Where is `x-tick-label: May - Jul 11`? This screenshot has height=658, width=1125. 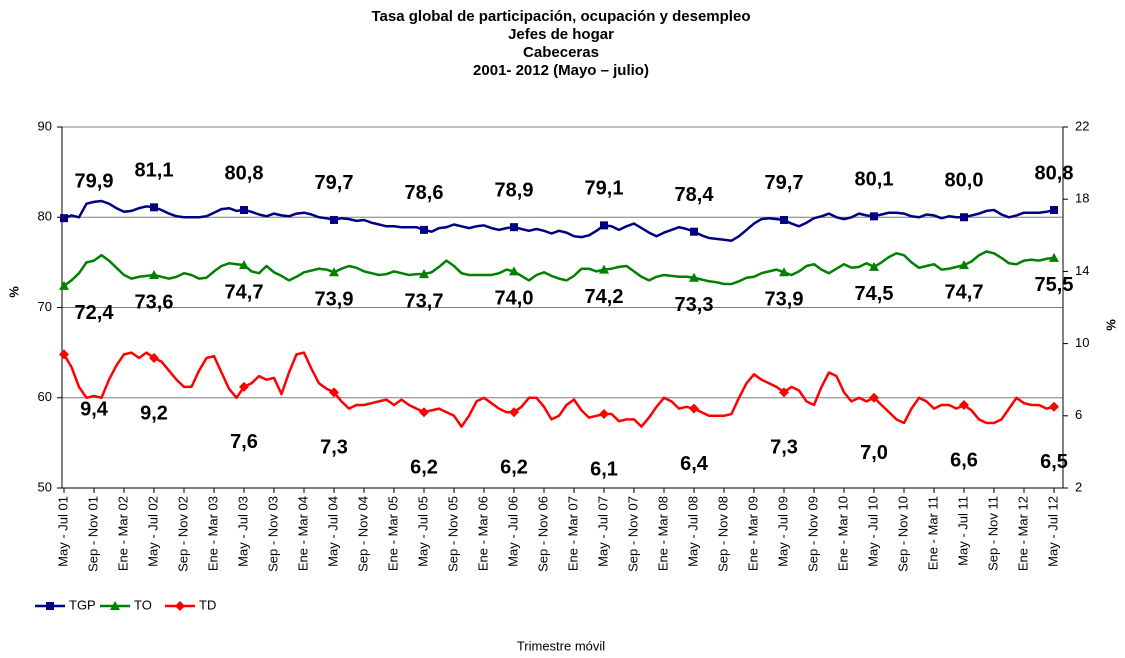
x-tick-label: May - Jul 11 is located at coordinates (962, 531).